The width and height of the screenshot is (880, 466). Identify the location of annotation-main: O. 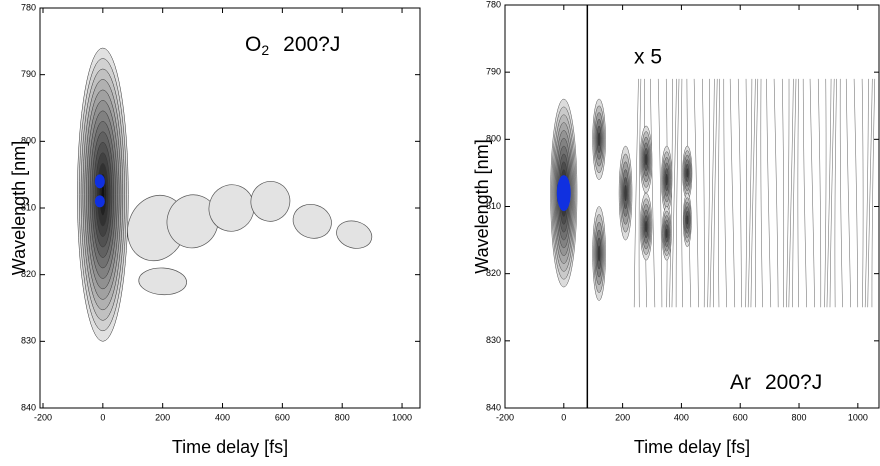
(253, 44).